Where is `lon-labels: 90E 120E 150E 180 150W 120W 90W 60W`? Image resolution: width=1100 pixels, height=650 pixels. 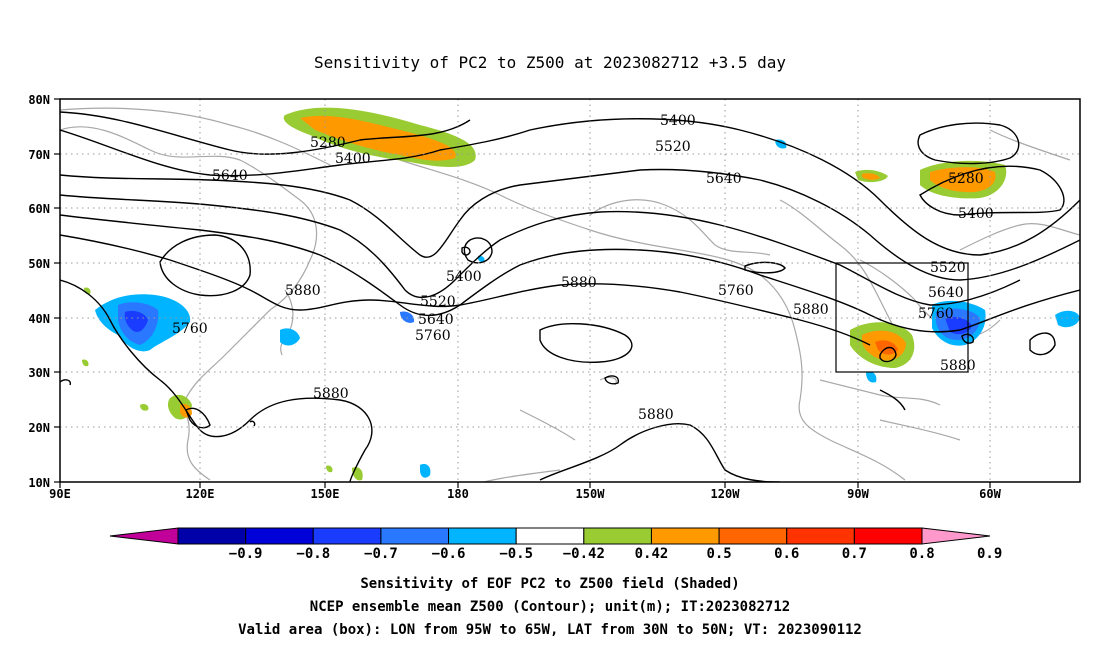
lon-labels: 90E 120E 150E 180 150W 120W 90W 60W is located at coordinates (525, 494).